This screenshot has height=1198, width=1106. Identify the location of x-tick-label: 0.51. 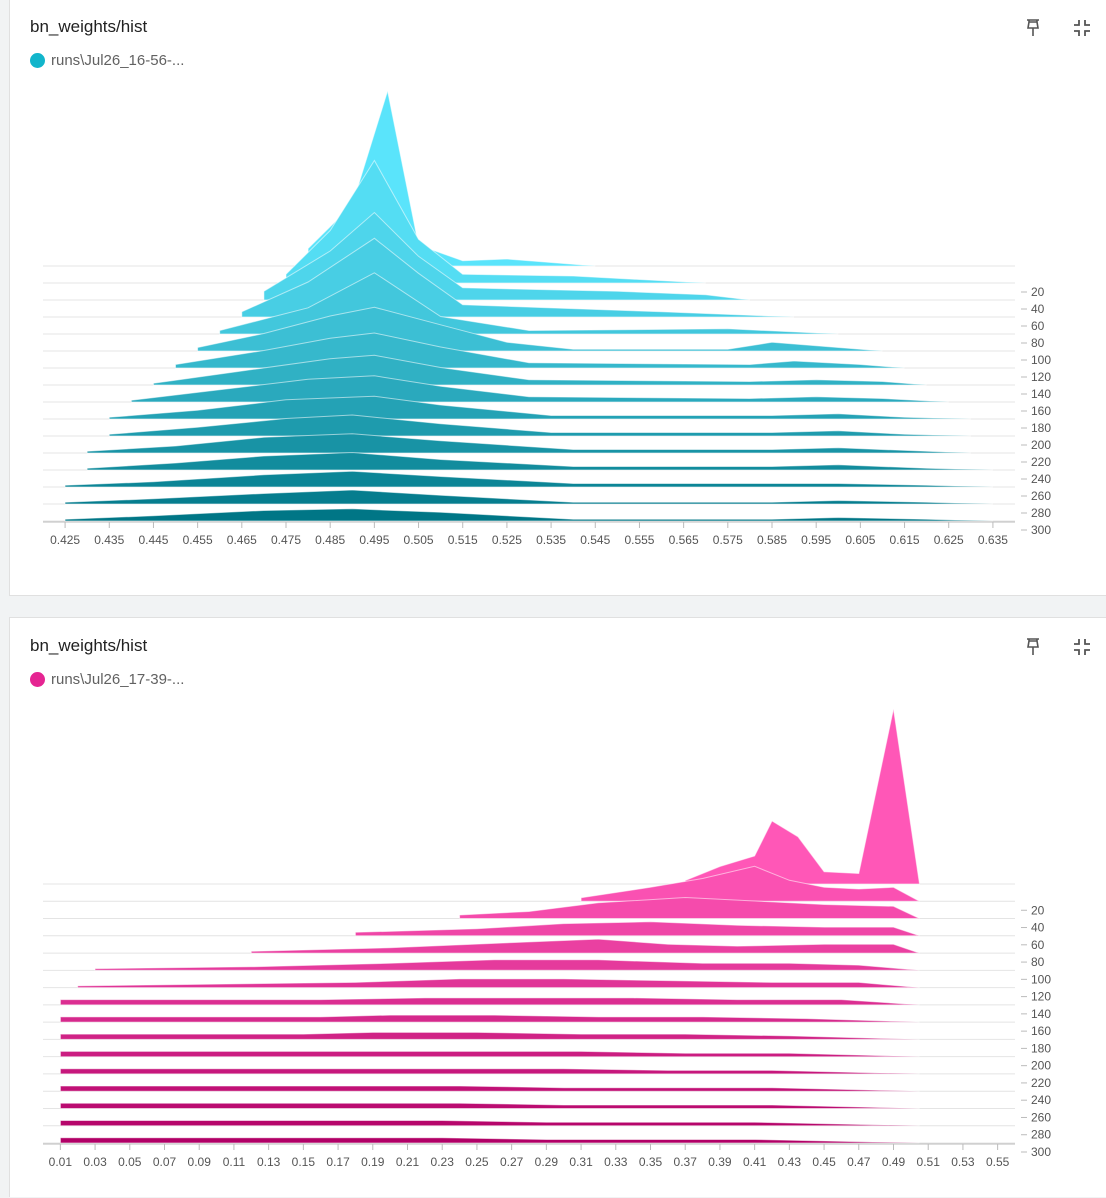
(929, 1162).